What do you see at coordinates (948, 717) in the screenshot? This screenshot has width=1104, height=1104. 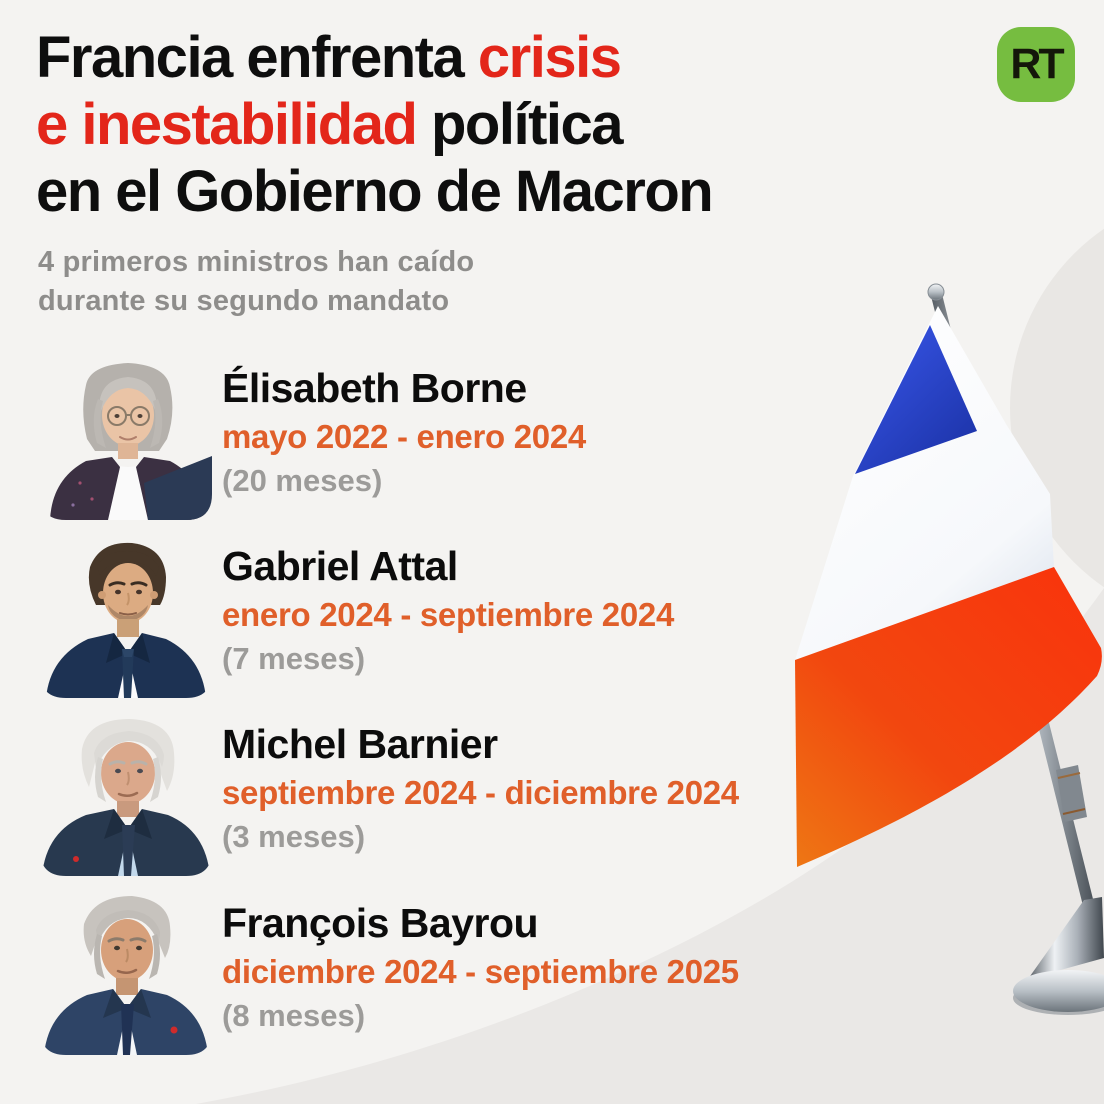 I see `flag-red-stripe` at bounding box center [948, 717].